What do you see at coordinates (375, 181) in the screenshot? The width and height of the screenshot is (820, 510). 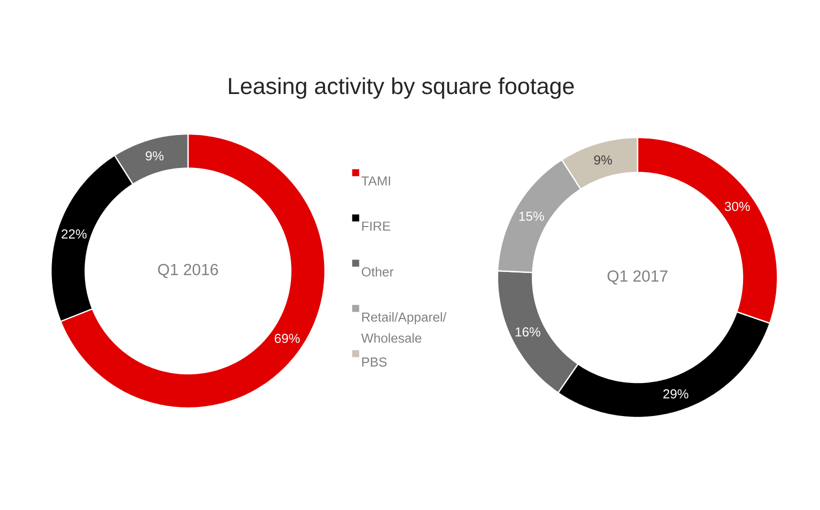 I see `legend-label: TAMI` at bounding box center [375, 181].